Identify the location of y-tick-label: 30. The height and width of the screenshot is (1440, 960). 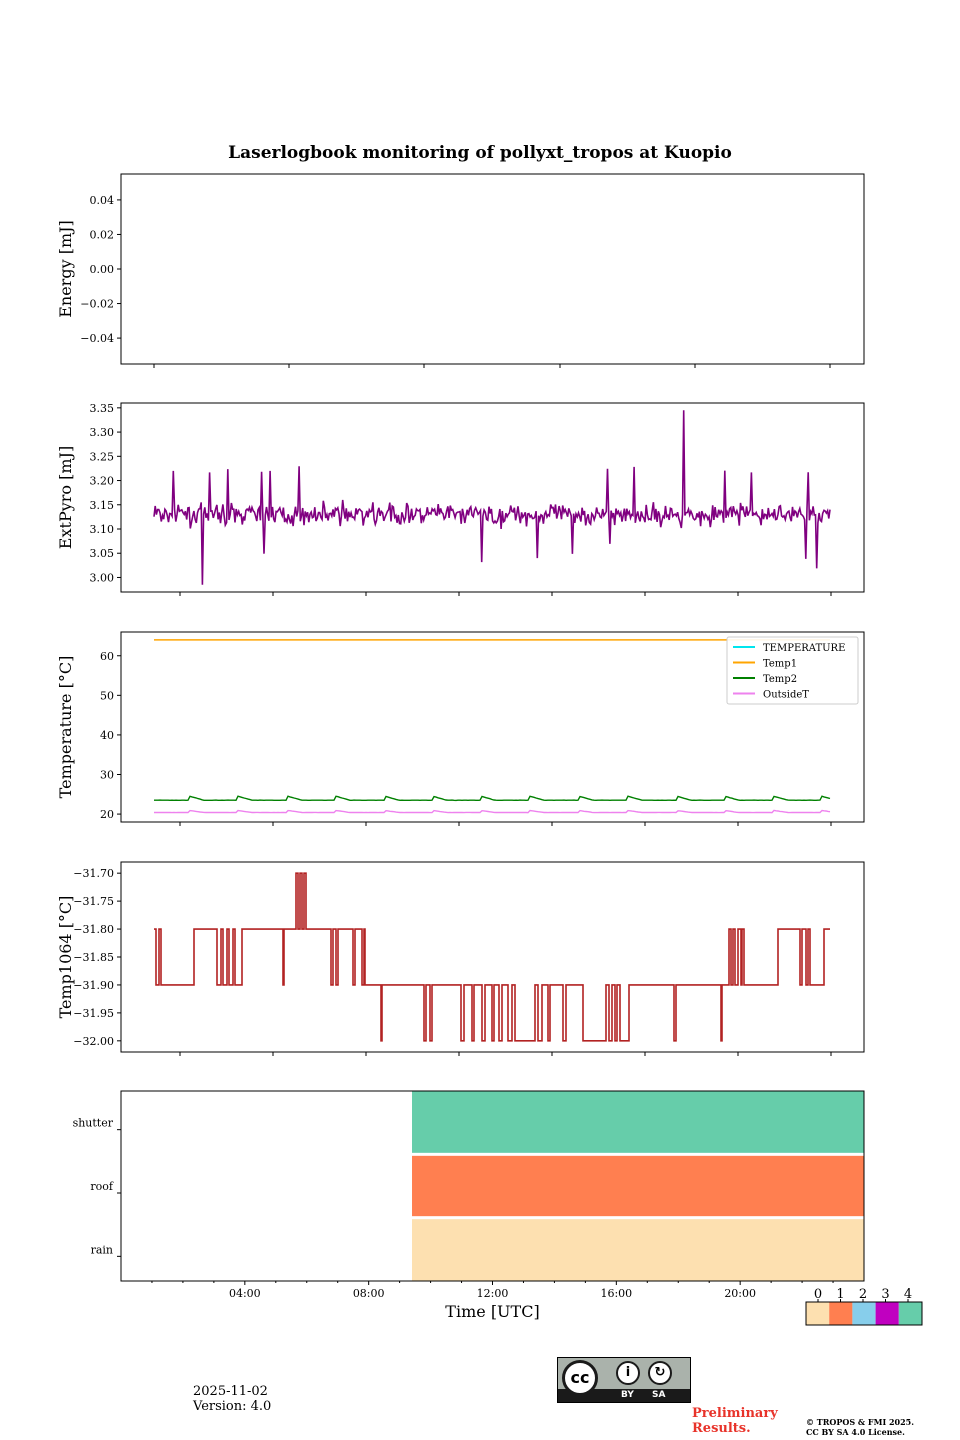
(107, 775).